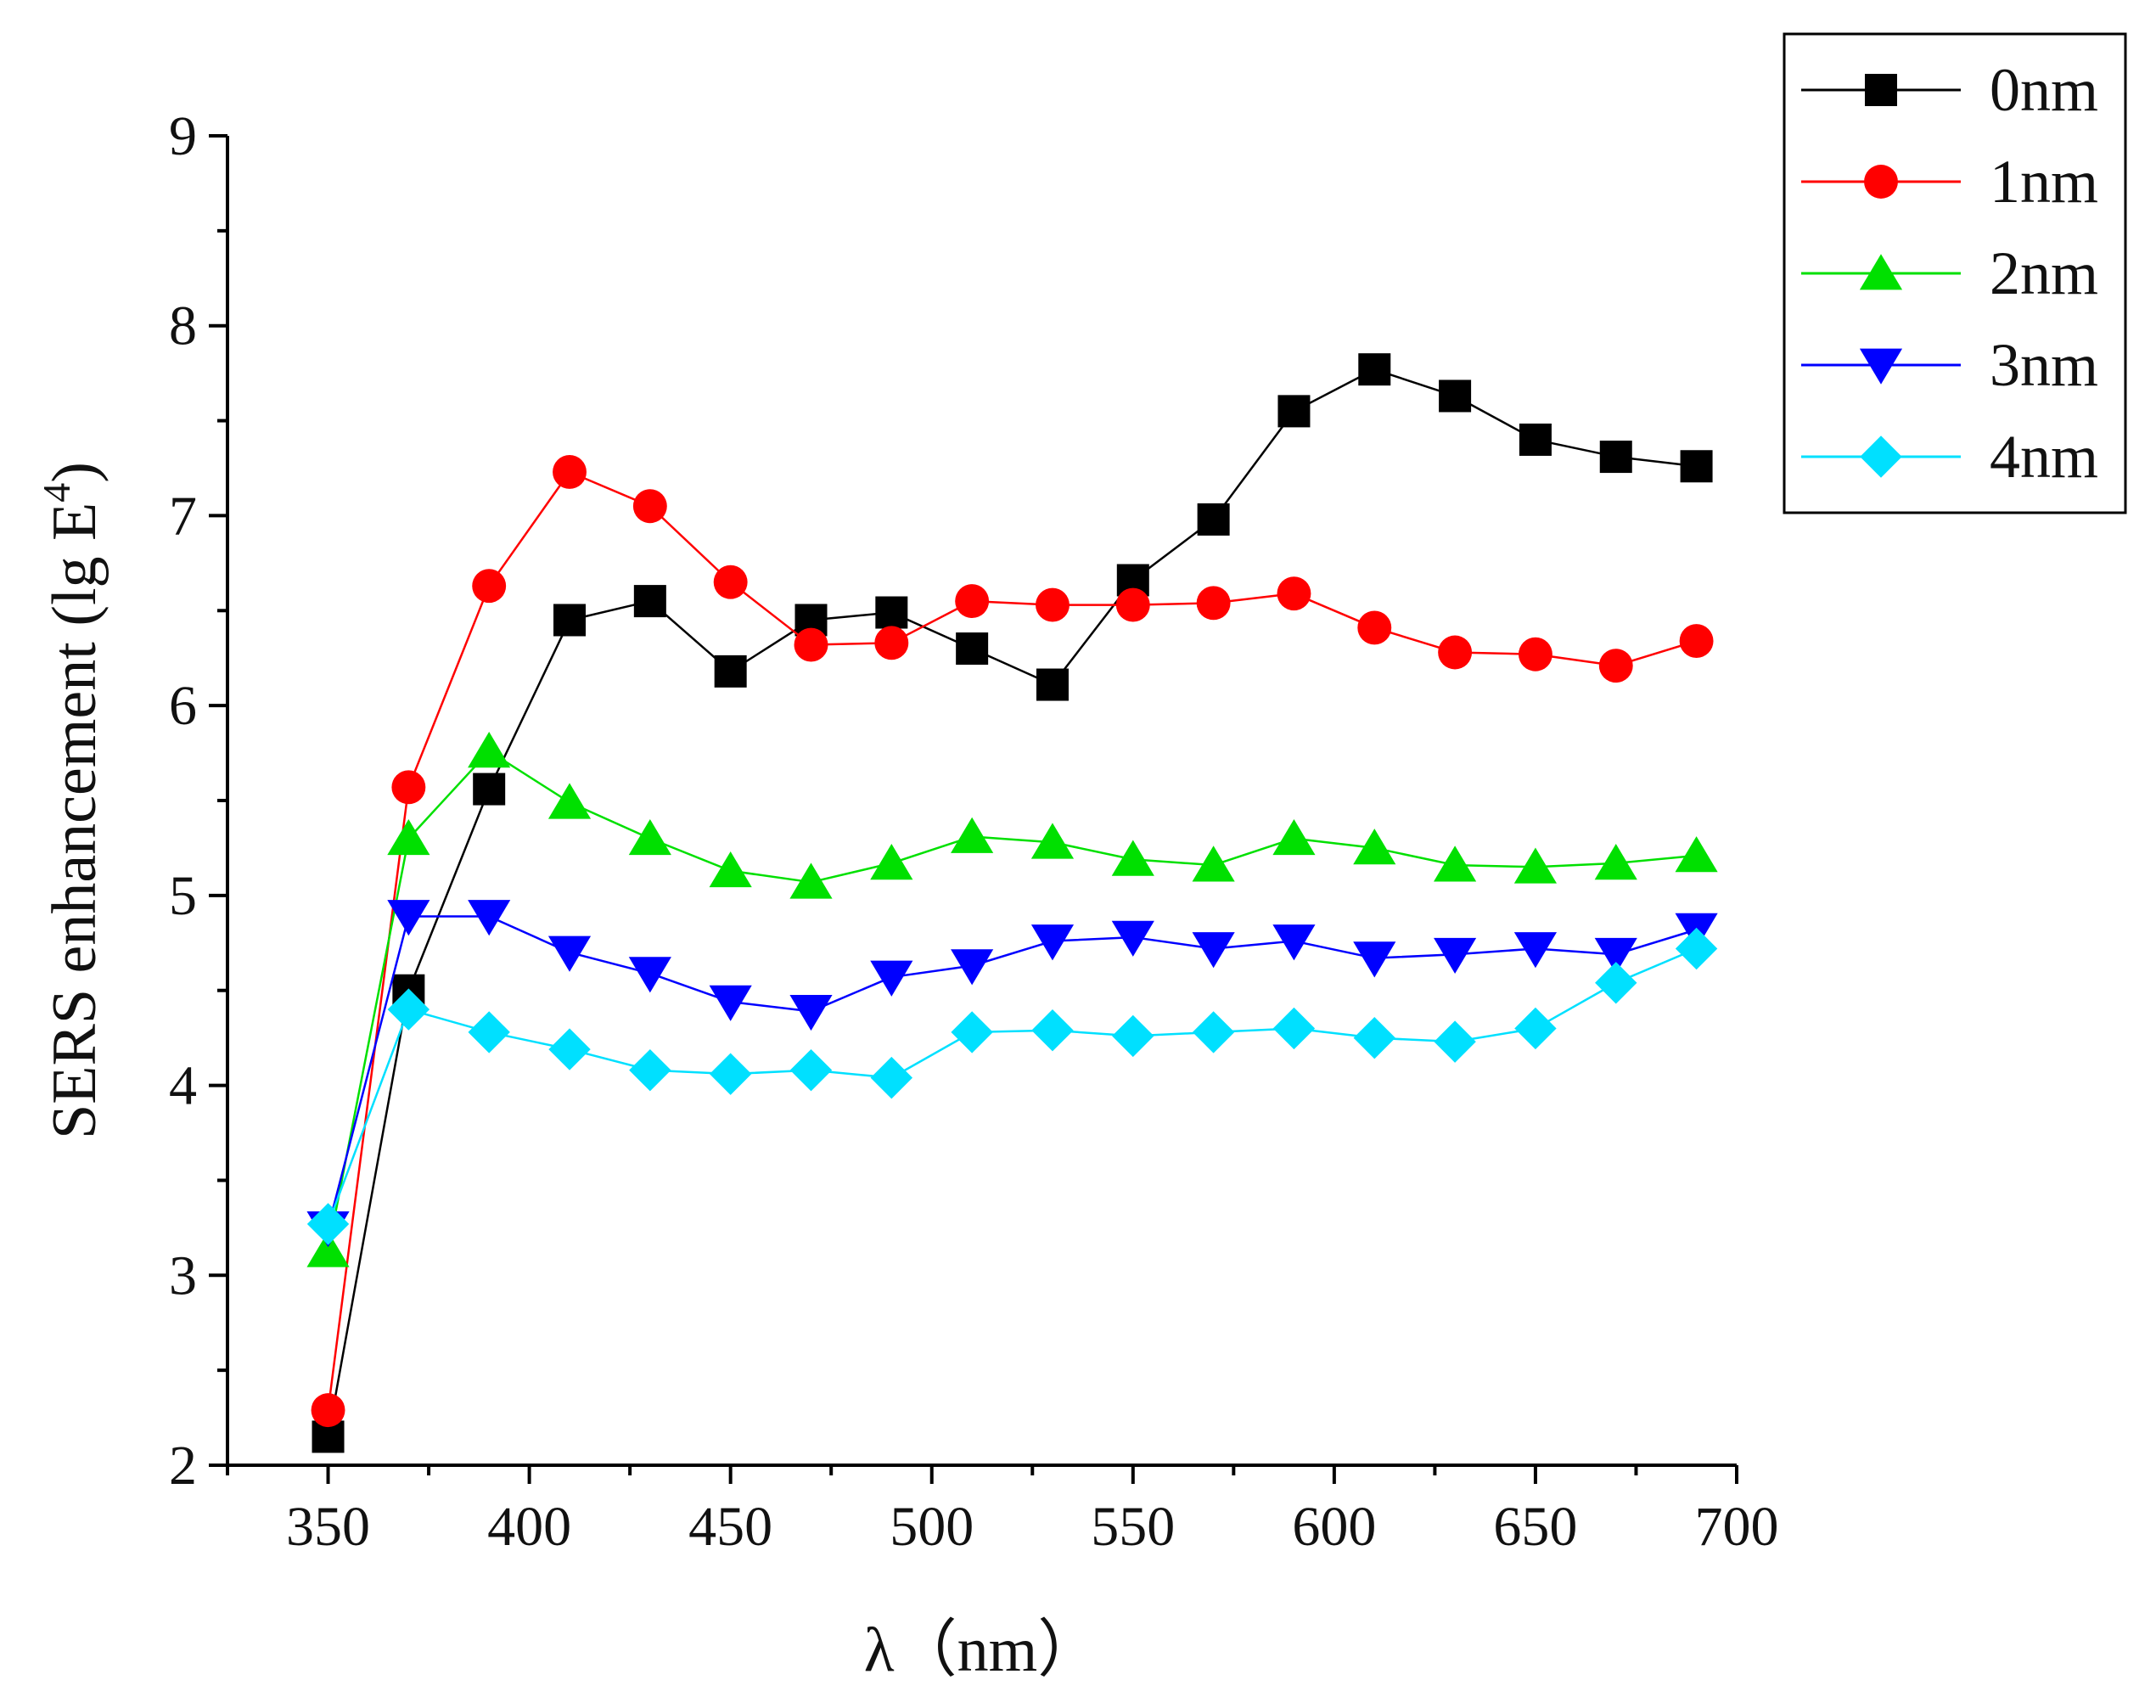 Image resolution: width=2156 pixels, height=1708 pixels. I want to click on legend: 0nm 1nm 2nm 3nm 4nm, so click(1955, 273).